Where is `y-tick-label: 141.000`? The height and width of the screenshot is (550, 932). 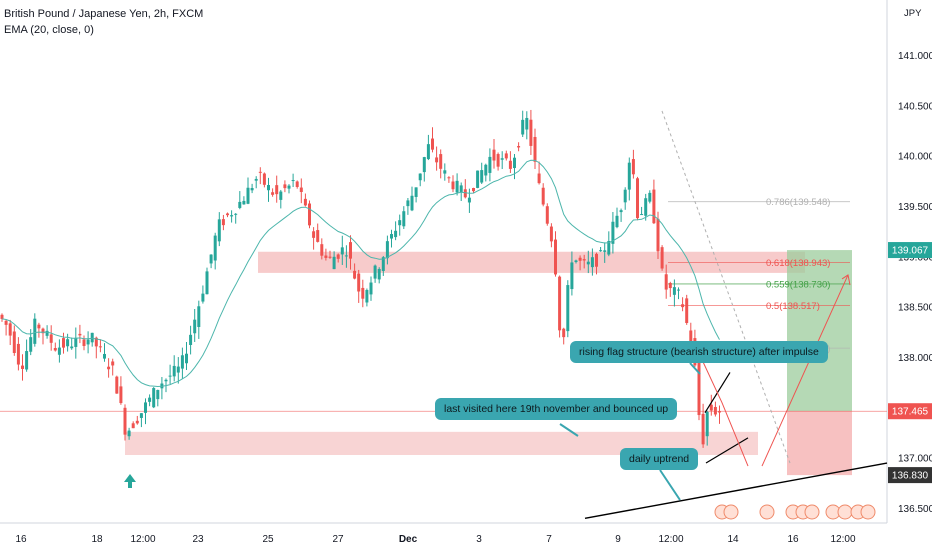 y-tick-label: 141.000 is located at coordinates (915, 56).